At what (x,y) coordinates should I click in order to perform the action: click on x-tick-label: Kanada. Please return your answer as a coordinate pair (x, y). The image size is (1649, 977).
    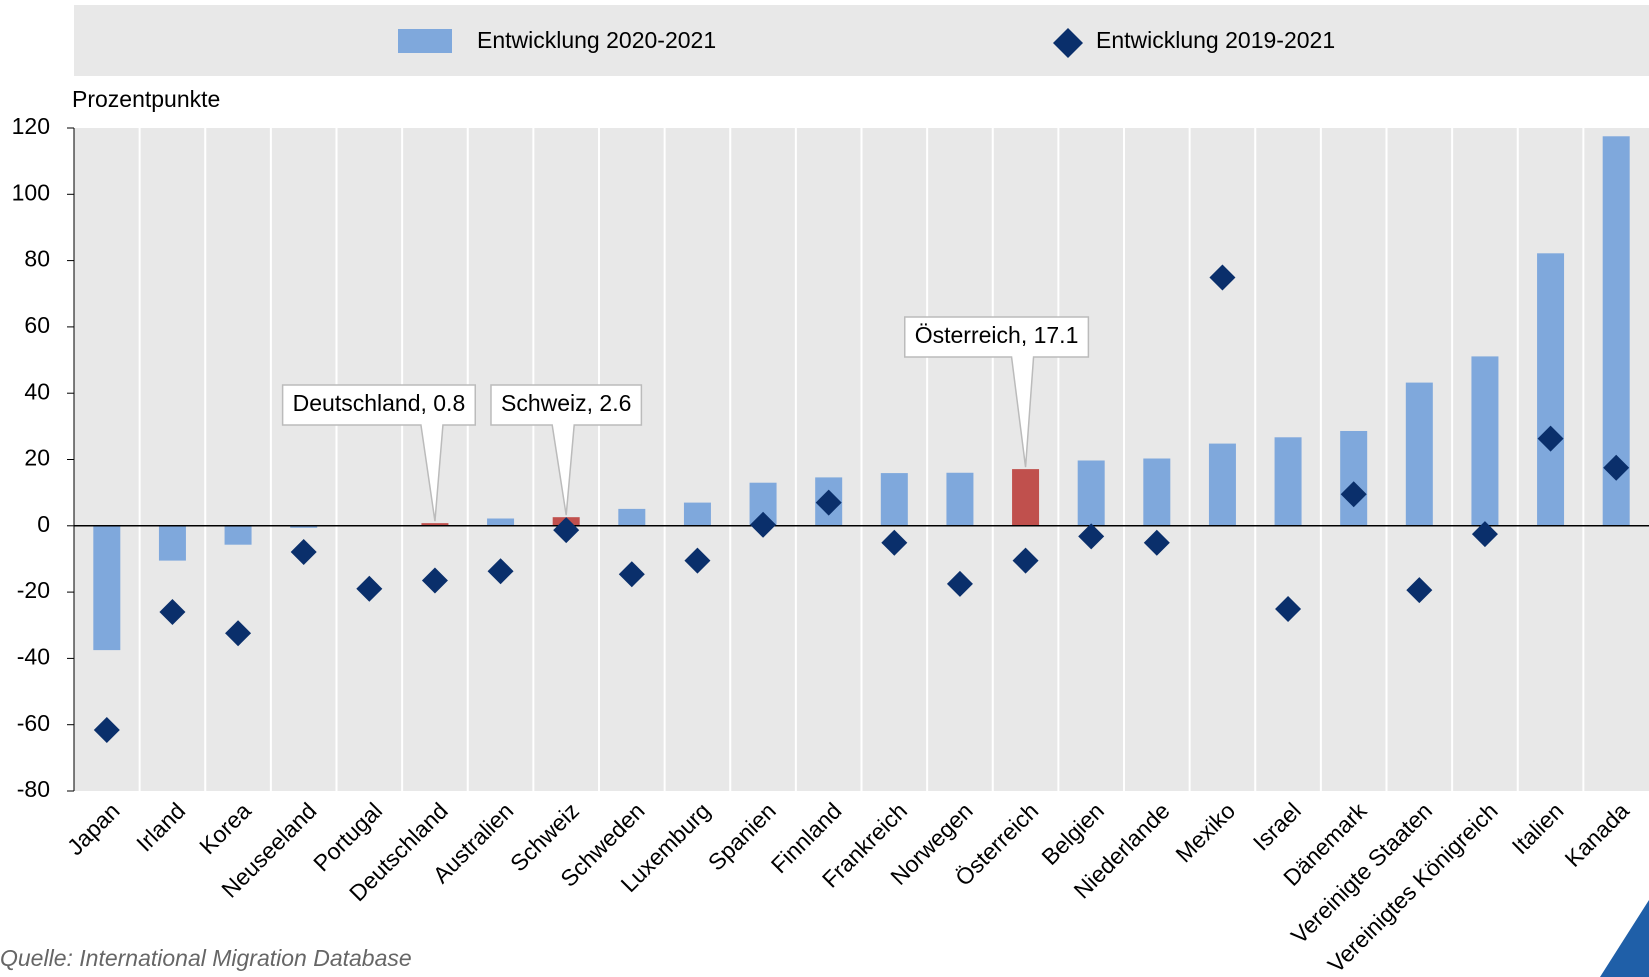
    Looking at the image, I should click on (1597, 834).